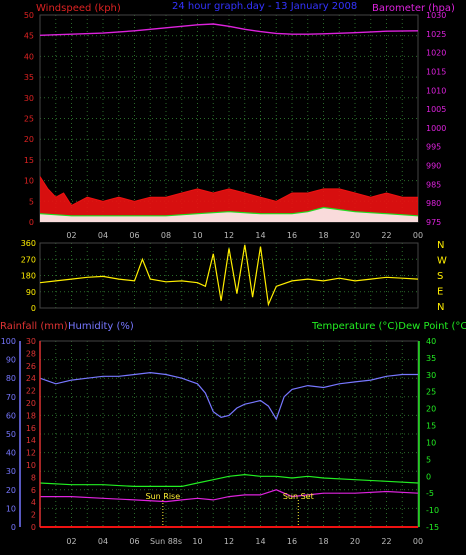 The height and width of the screenshot is (555, 466). I want to click on rainfall-tick-label: 8, so click(33, 477).